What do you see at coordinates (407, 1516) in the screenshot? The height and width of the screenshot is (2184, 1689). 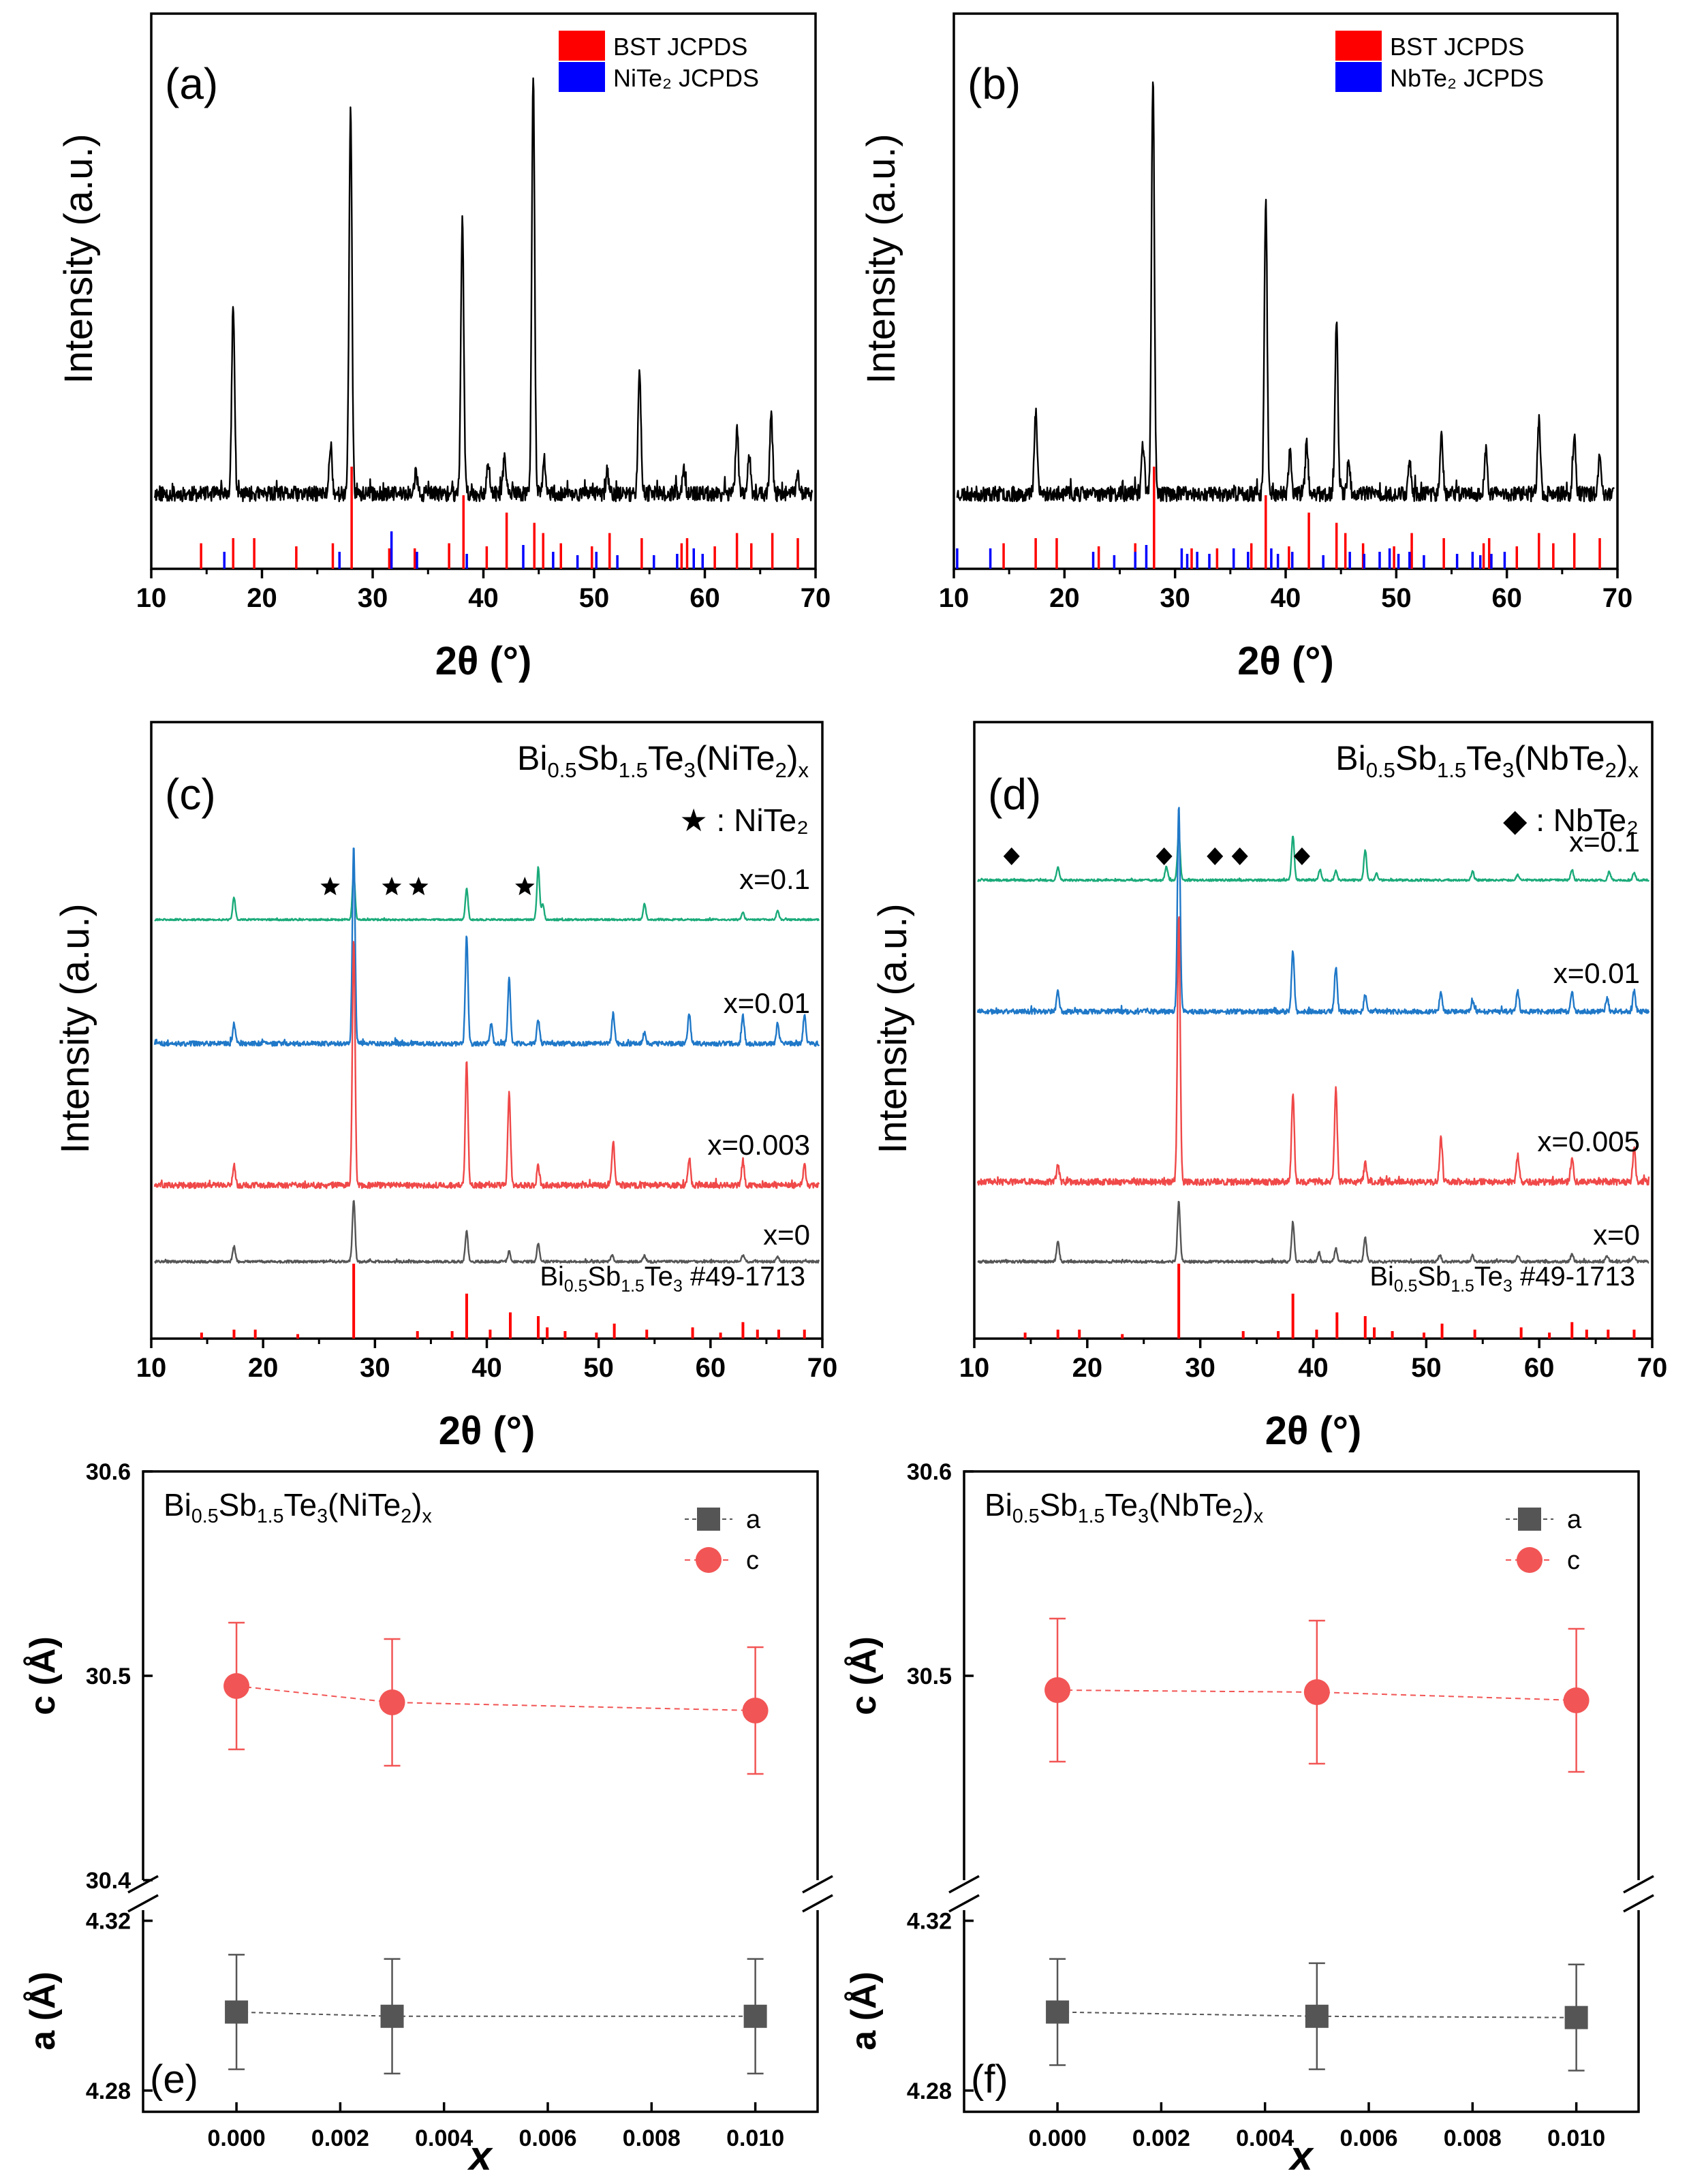 I see `title-part: 2` at bounding box center [407, 1516].